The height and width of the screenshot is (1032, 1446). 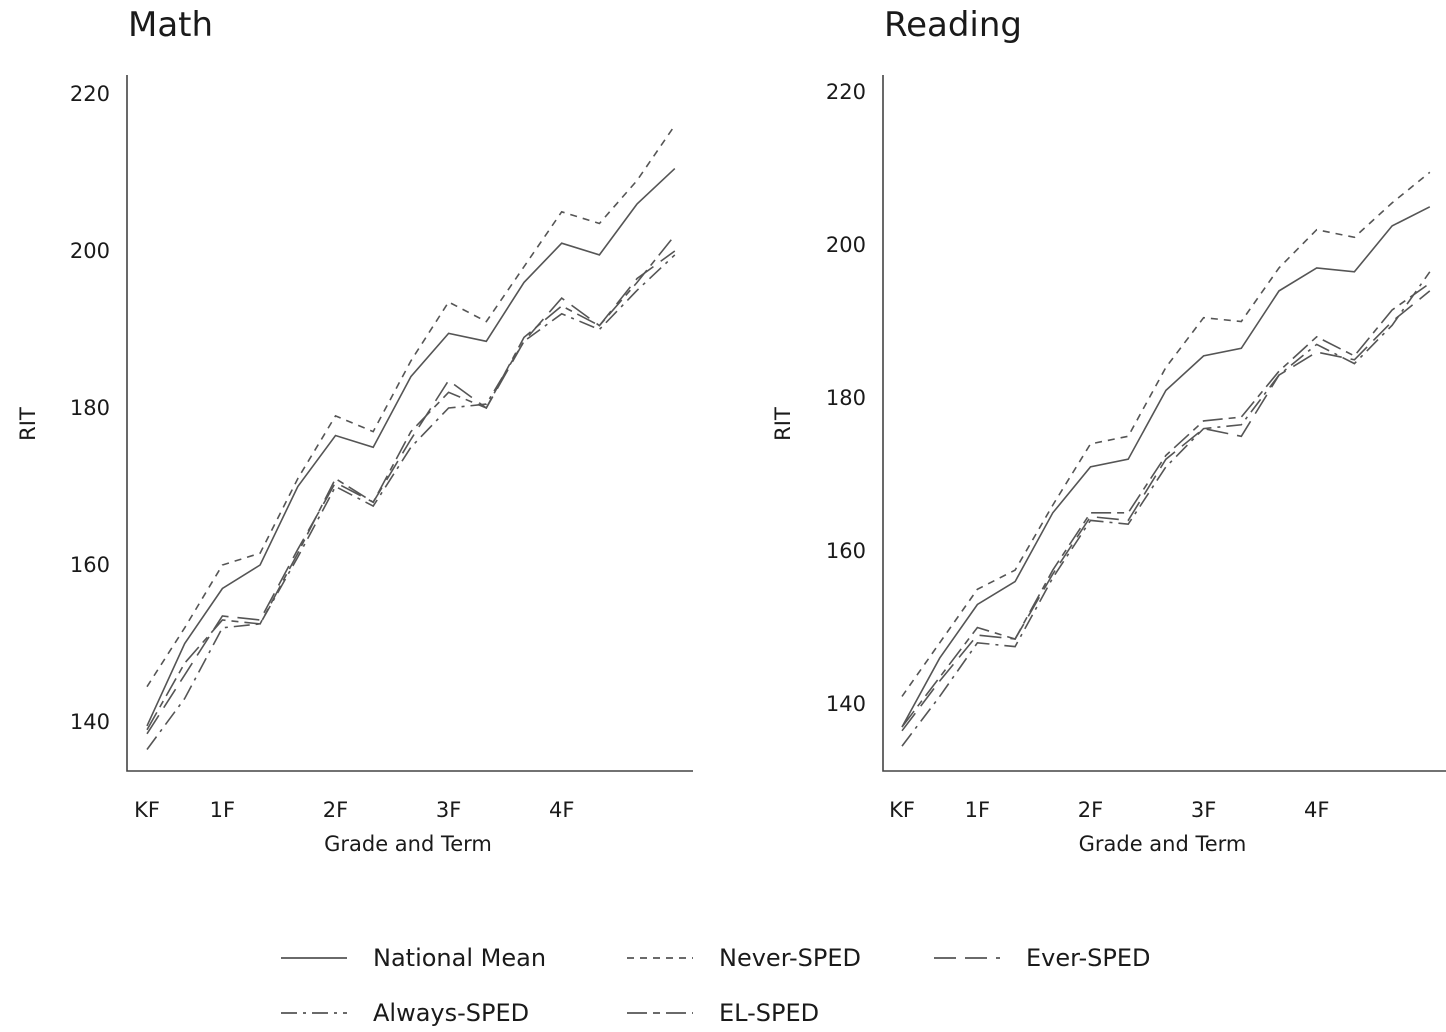 I want to click on legend-item-elsped: EL-SPED, so click(x=723, y=1013).